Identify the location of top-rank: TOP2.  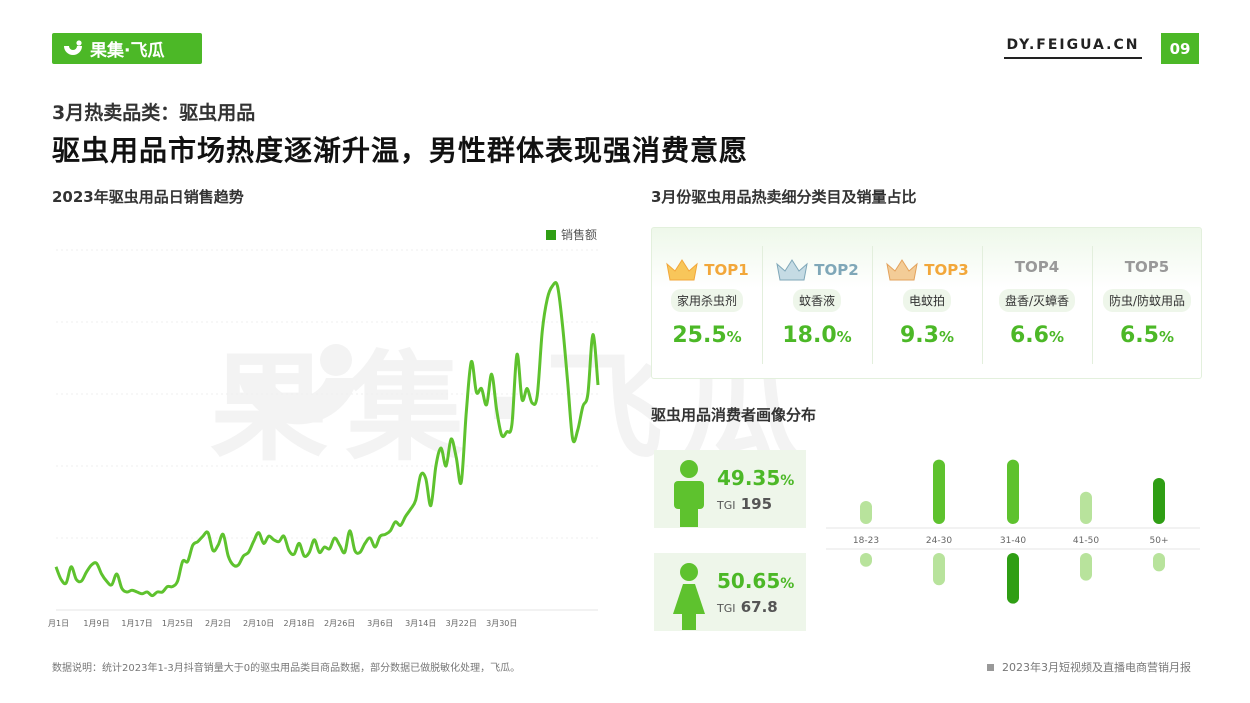
(817, 270).